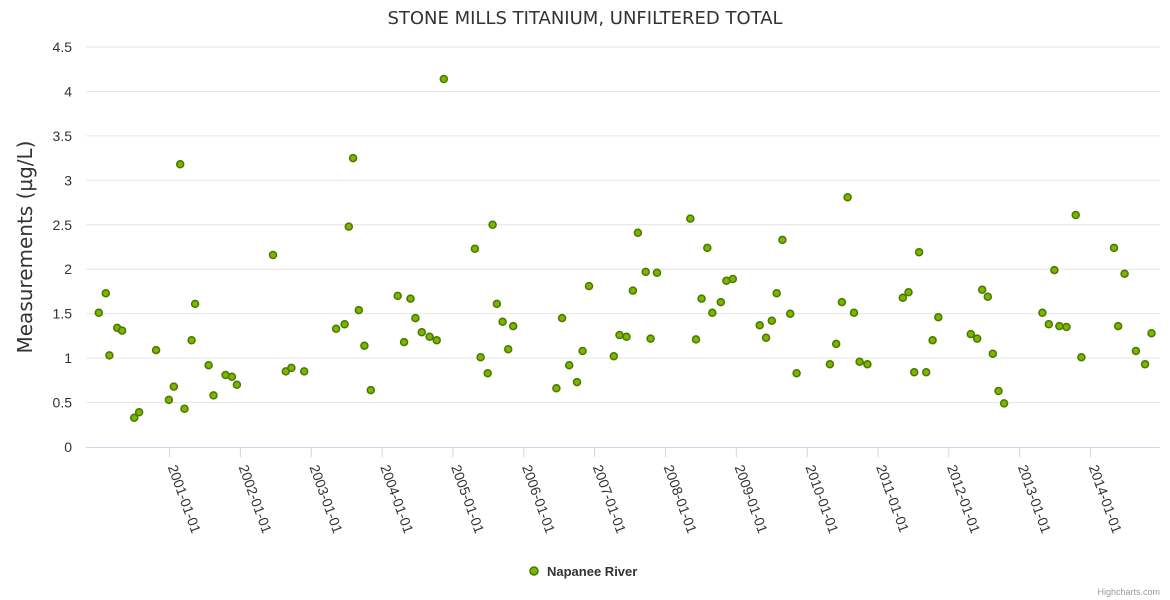 This screenshot has width=1170, height=600. Describe the element at coordinates (1128, 592) in the screenshot. I see `credits-link: Highcharts.com` at that location.